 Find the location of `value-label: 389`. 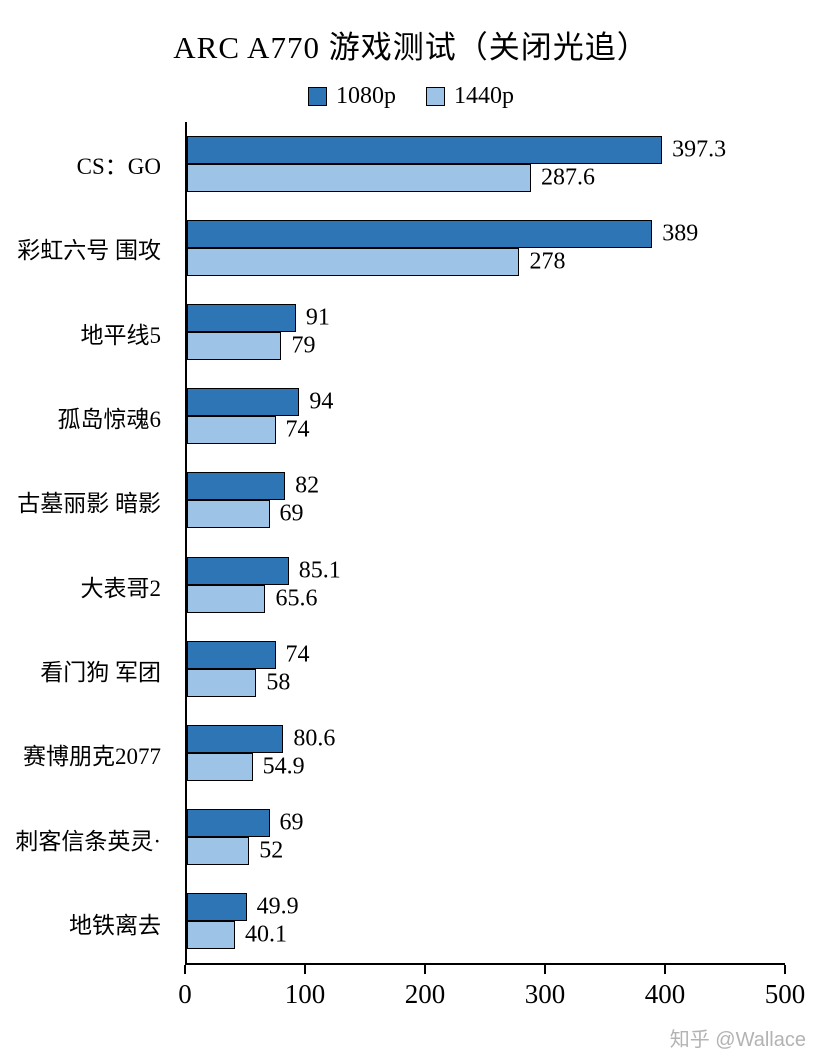

value-label: 389 is located at coordinates (680, 233).